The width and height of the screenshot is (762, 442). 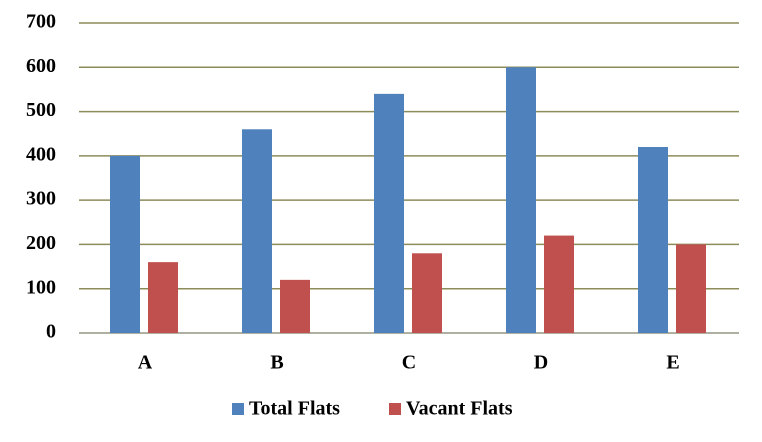 I want to click on y-tick-label: 600, so click(x=41, y=66).